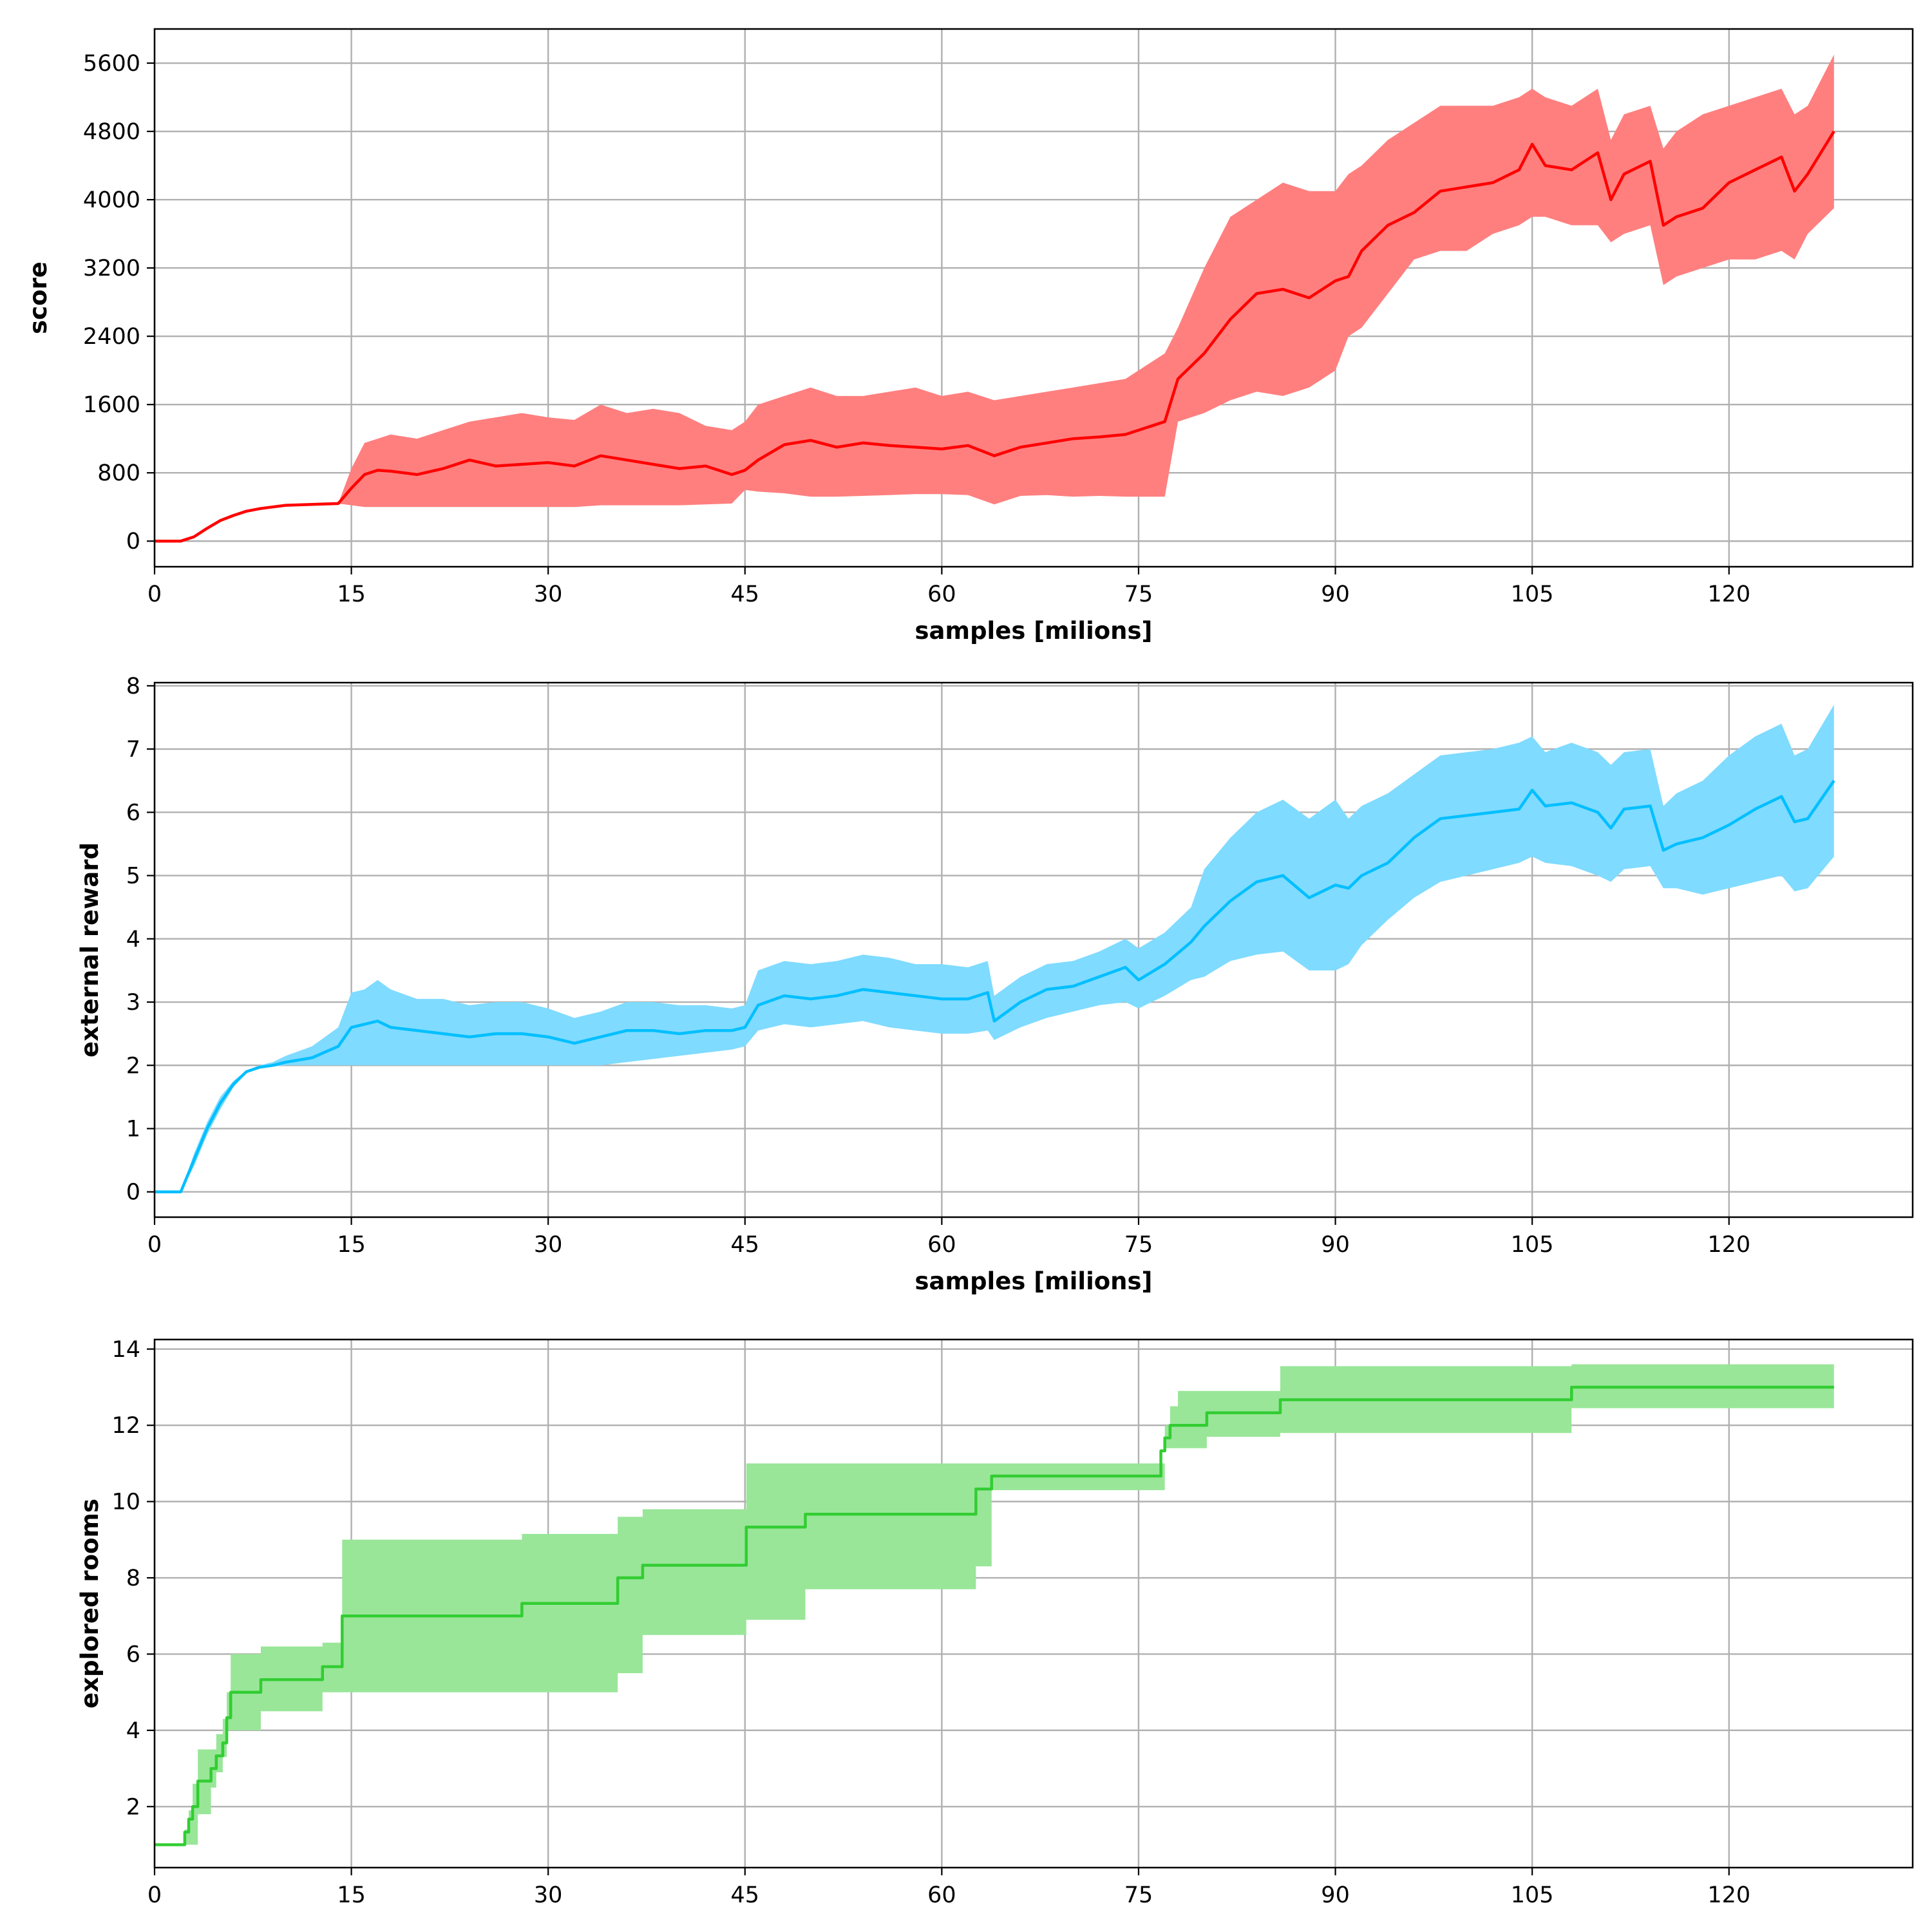 The height and width of the screenshot is (1932, 1932). What do you see at coordinates (351, 594) in the screenshot?
I see `score-x-tick-label: 15` at bounding box center [351, 594].